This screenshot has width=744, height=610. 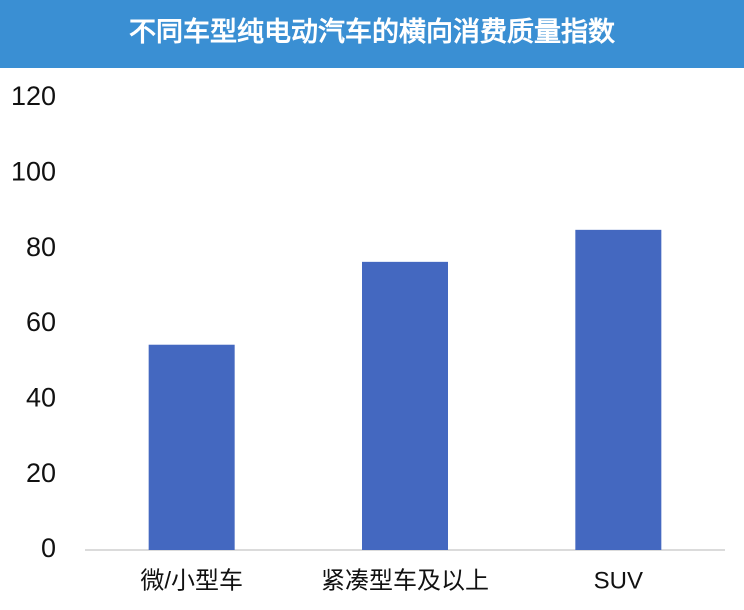 I want to click on y-tick-label: 100, so click(x=33, y=171).